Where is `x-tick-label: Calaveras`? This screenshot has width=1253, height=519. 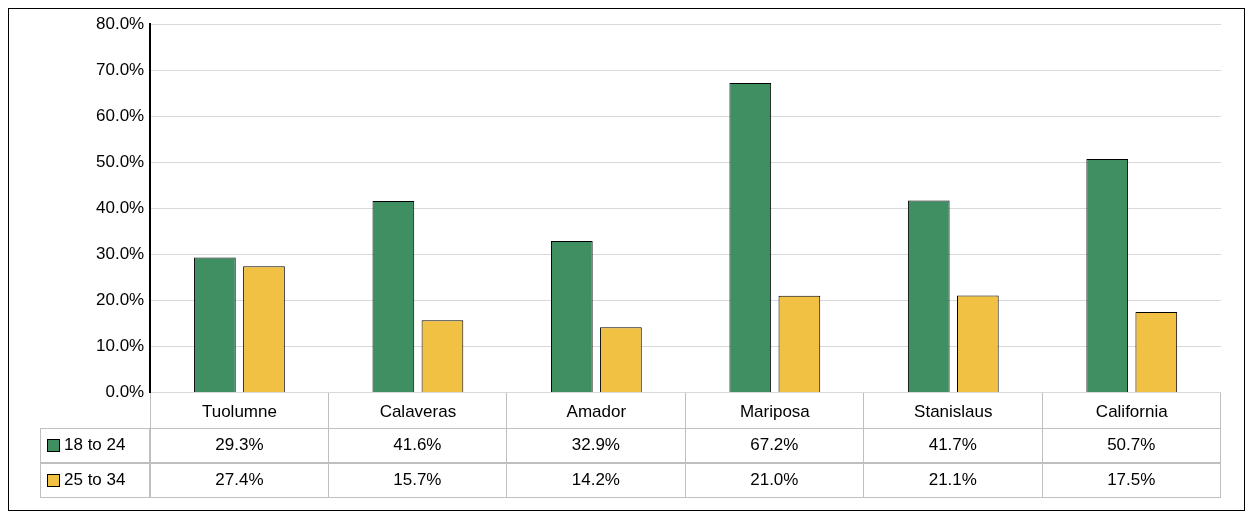 x-tick-label: Calaveras is located at coordinates (418, 412).